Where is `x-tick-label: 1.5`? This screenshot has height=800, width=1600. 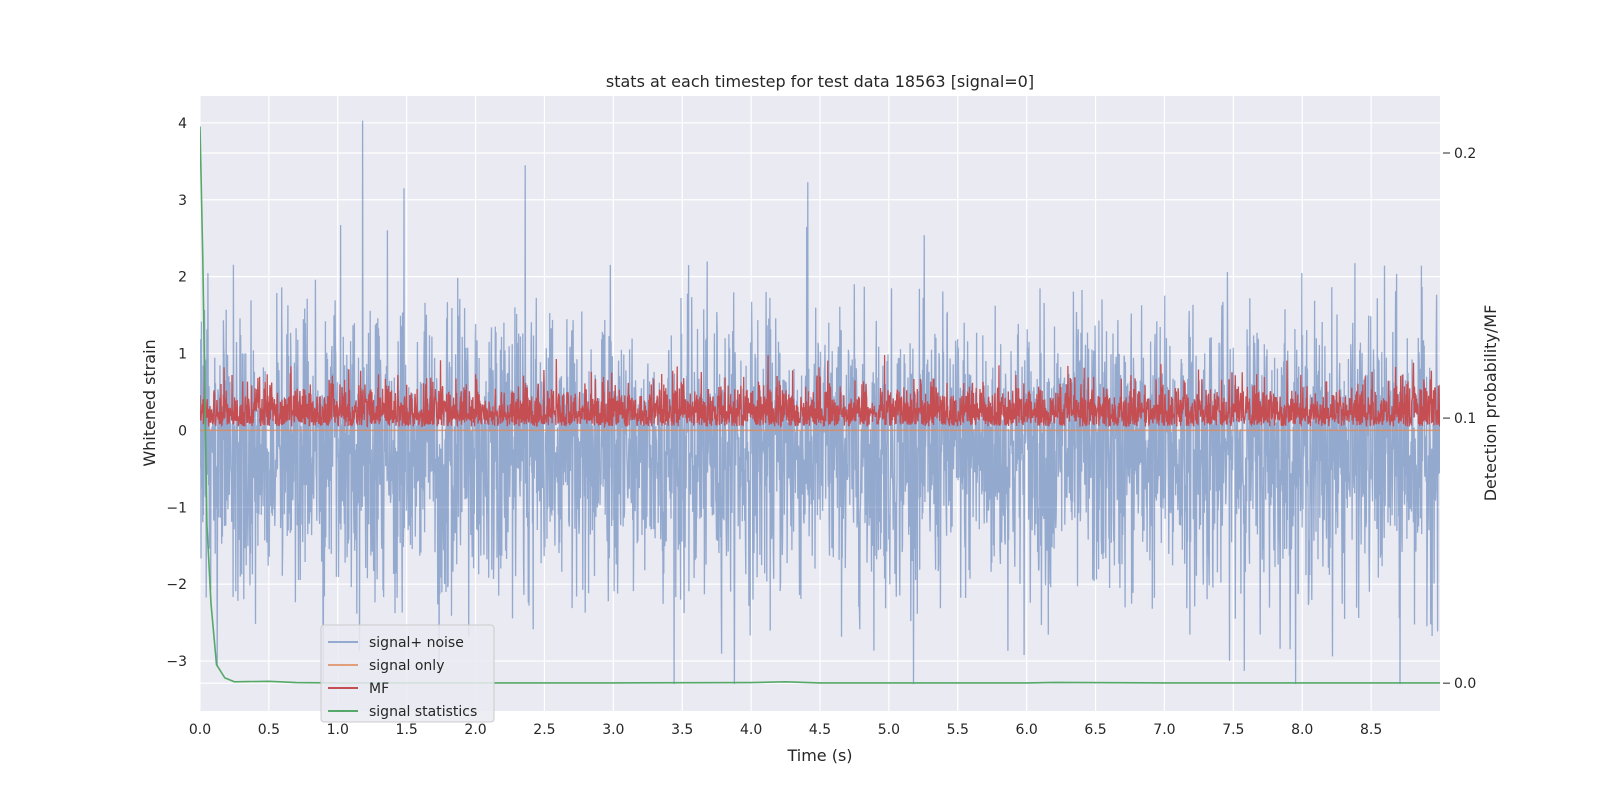
x-tick-label: 1.5 is located at coordinates (407, 730).